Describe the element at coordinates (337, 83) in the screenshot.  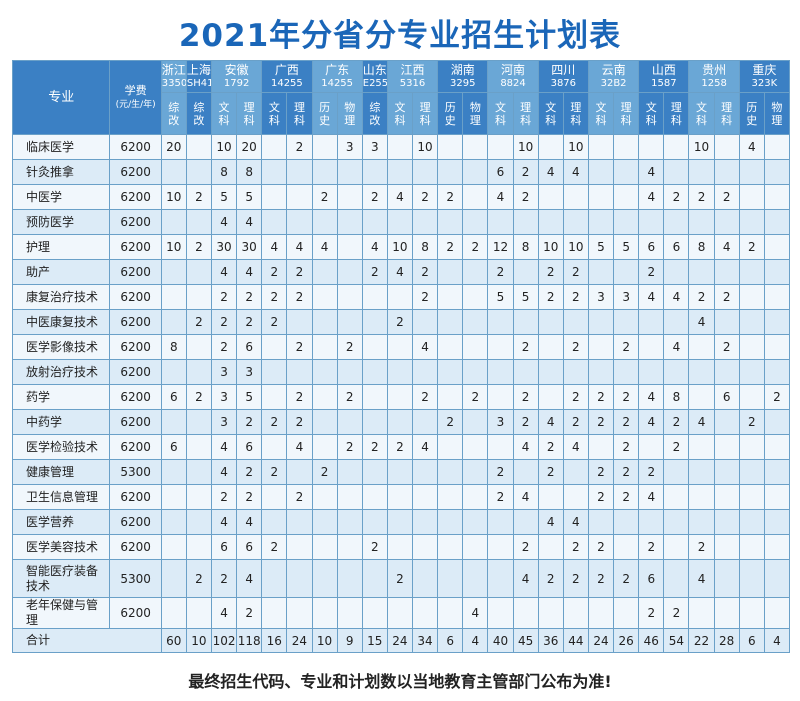
I see `province-code: 14255` at that location.